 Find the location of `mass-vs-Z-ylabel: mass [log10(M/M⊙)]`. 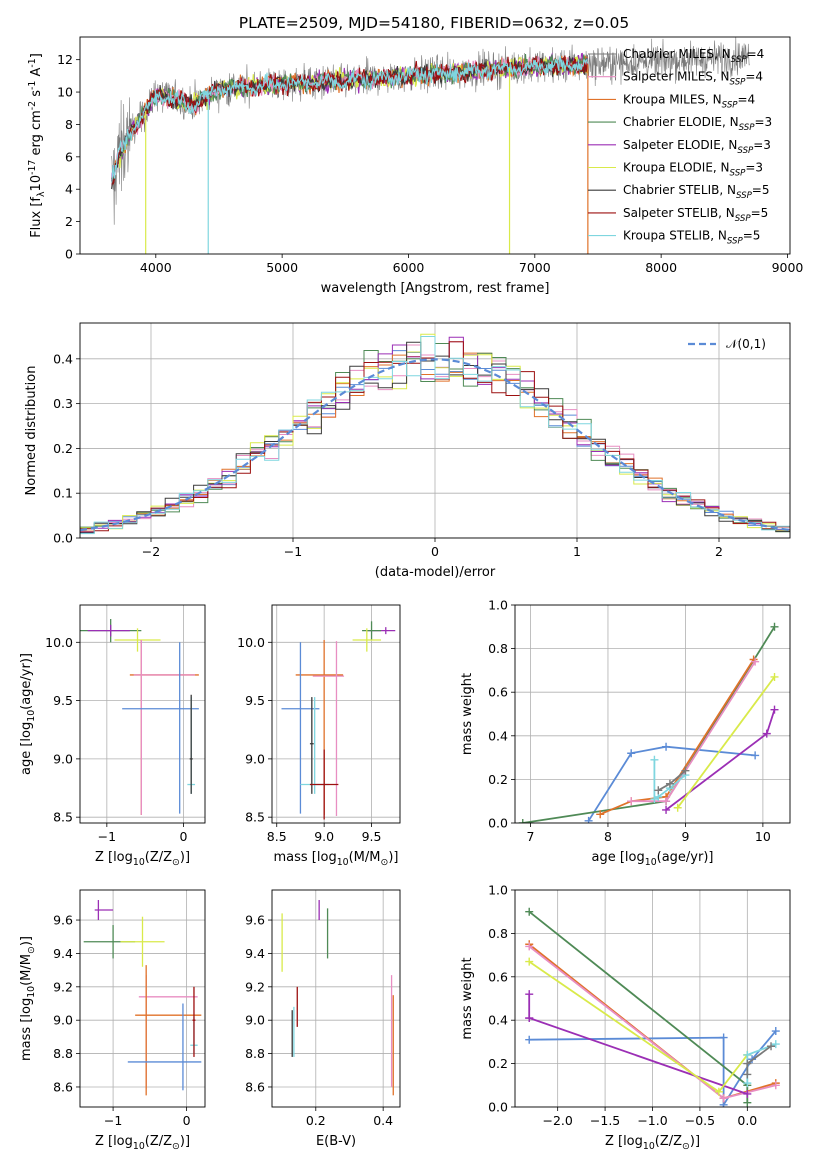

mass-vs-Z-ylabel: mass [log10(M/M⊙)] is located at coordinates (28, 998).